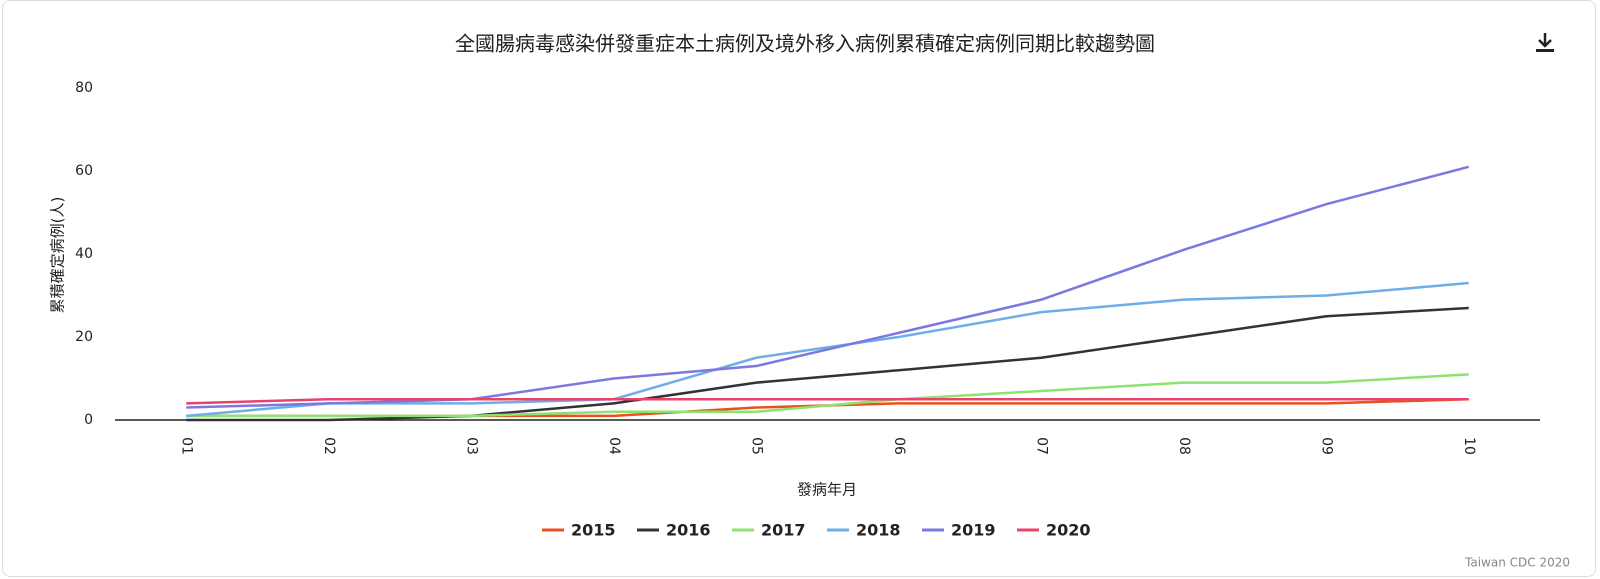 Image resolution: width=1600 pixels, height=579 pixels. What do you see at coordinates (899, 446) in the screenshot?
I see `x-tick-label: 06` at bounding box center [899, 446].